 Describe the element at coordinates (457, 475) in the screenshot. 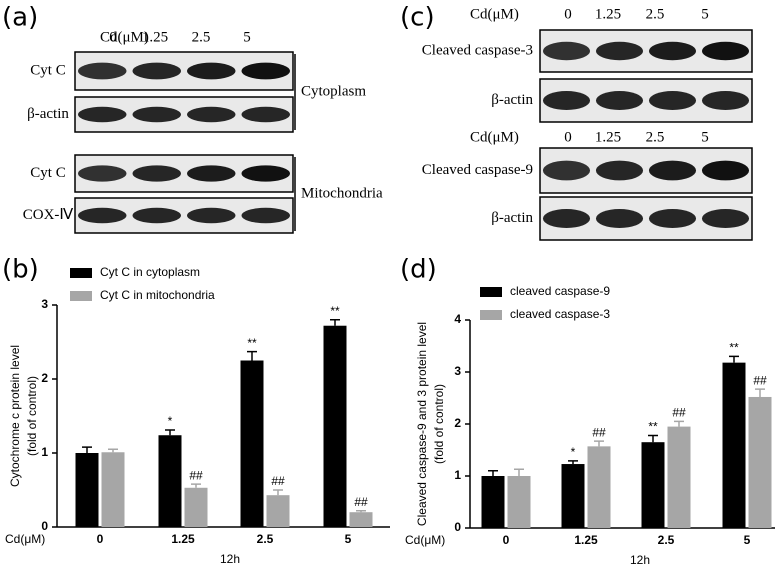

I see `y-tick-label: 1` at that location.